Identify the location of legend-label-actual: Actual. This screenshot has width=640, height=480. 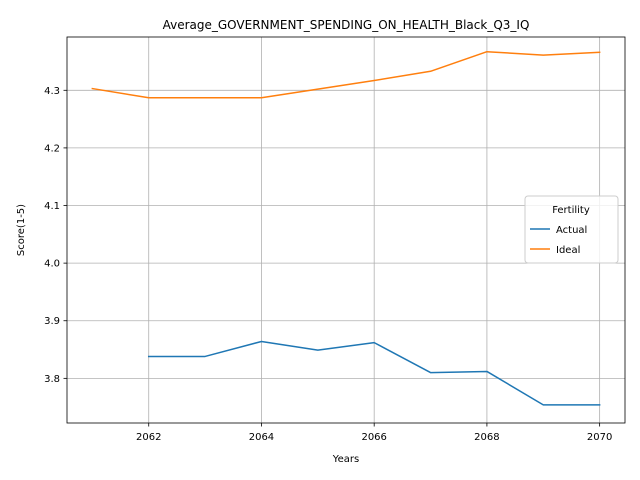
(571, 230).